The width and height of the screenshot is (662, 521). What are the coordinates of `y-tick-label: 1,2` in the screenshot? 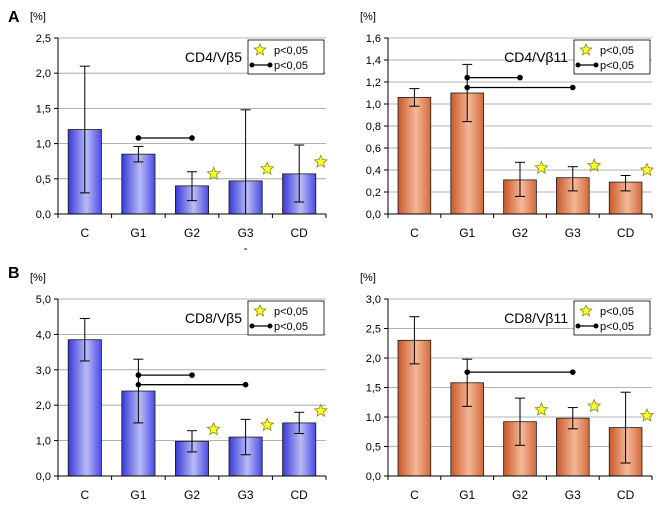 It's located at (373, 83).